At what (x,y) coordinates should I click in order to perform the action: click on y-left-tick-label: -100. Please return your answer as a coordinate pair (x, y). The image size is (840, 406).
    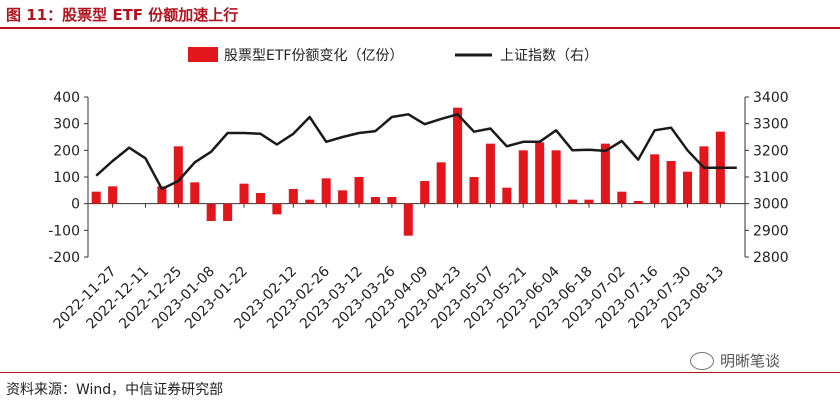
    Looking at the image, I should click on (64, 231).